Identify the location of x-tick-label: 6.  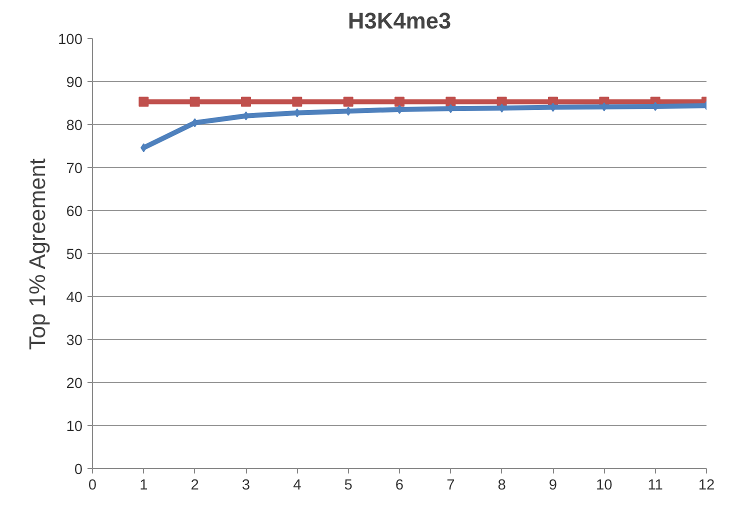
(399, 486).